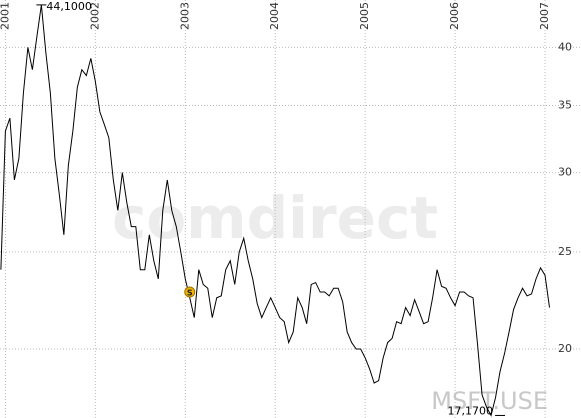 This screenshot has width=581, height=418. I want to click on split-marker-label: S, so click(190, 293).